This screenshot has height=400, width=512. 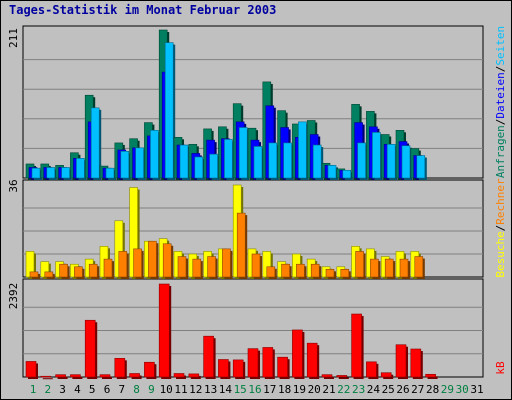 What do you see at coordinates (269, 389) in the screenshot?
I see `x-tick-label: 17` at bounding box center [269, 389].